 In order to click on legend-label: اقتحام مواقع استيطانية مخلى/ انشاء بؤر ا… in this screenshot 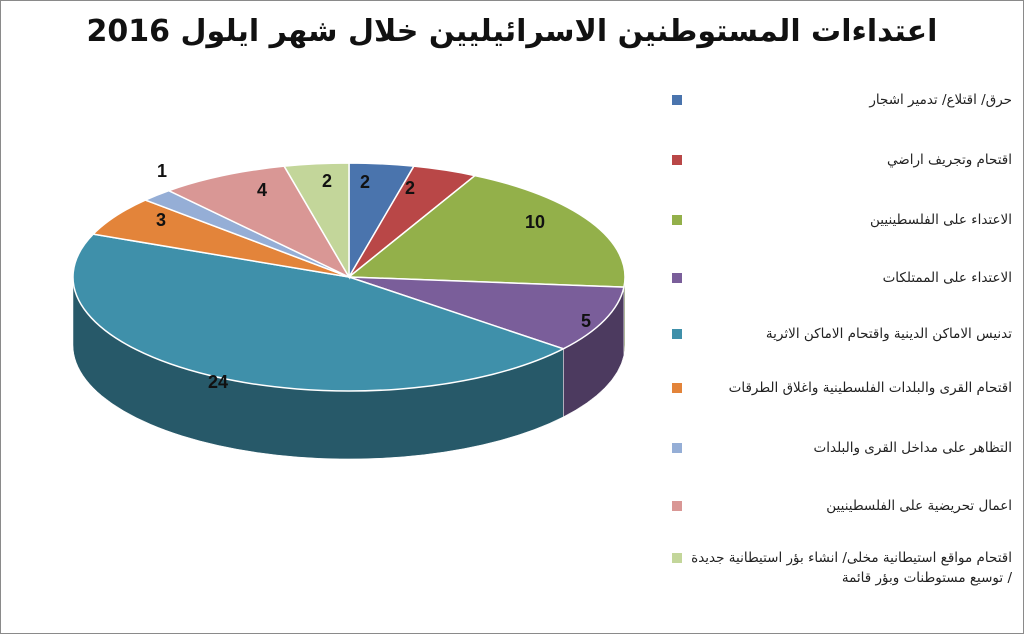, I will do `click(851, 568)`.